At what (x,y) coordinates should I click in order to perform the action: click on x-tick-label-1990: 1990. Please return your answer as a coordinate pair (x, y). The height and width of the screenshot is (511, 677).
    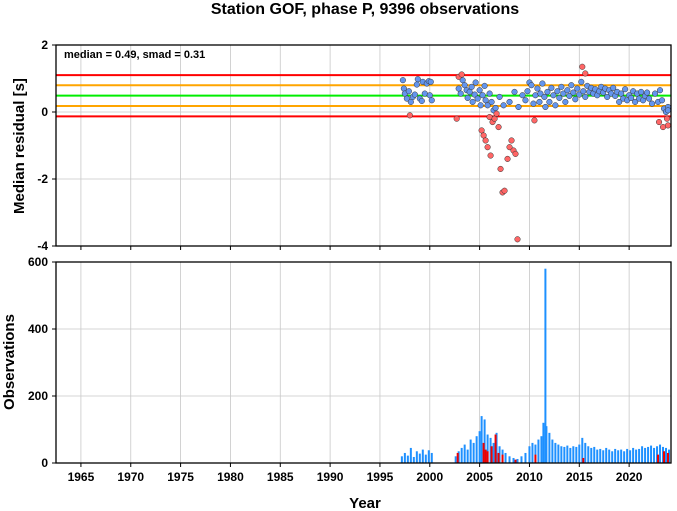
    Looking at the image, I should click on (330, 477).